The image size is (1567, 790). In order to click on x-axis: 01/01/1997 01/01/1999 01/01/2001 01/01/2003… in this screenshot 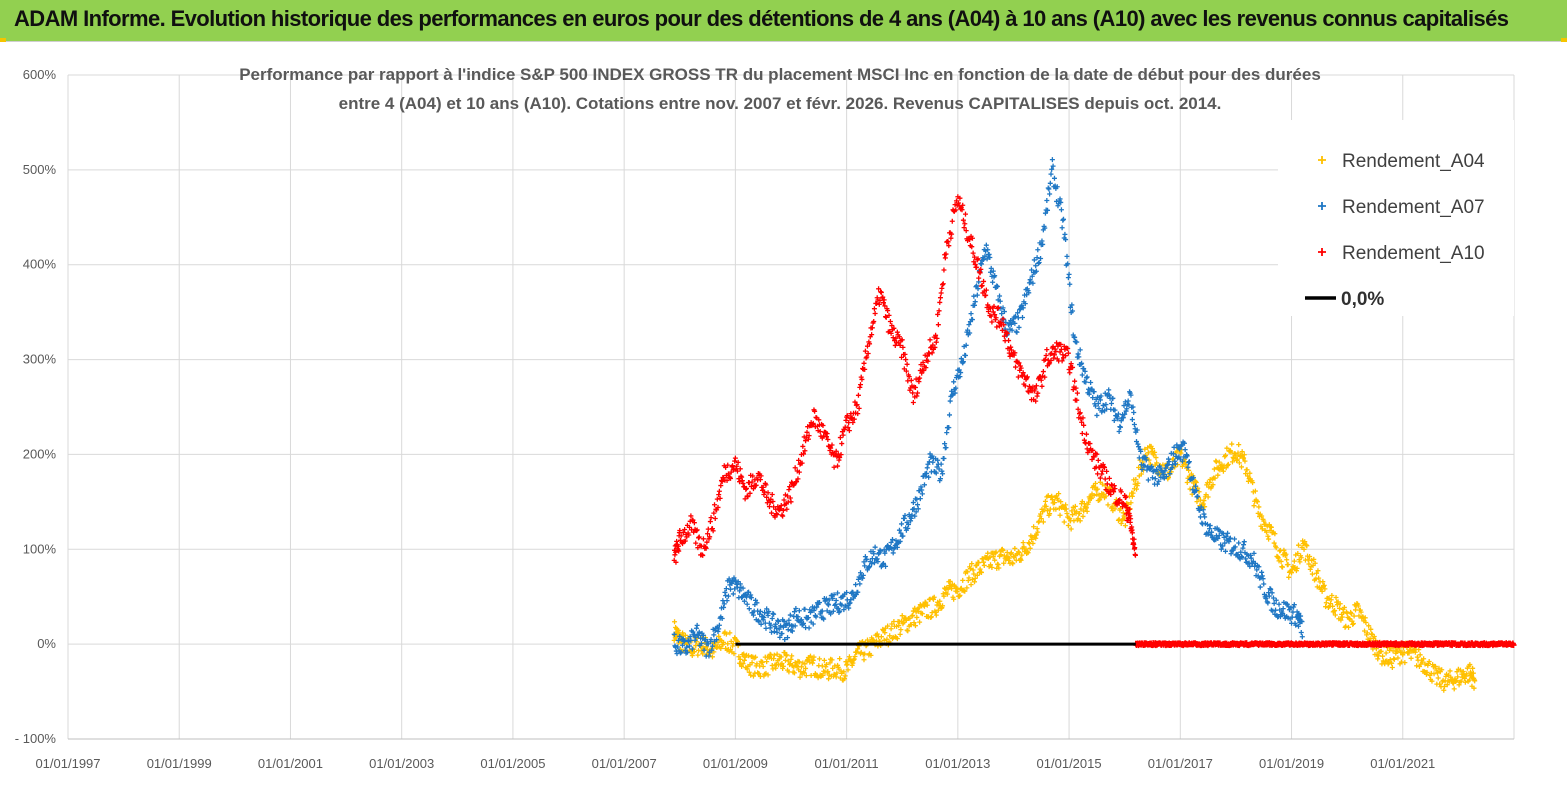, I will do `click(735, 763)`.